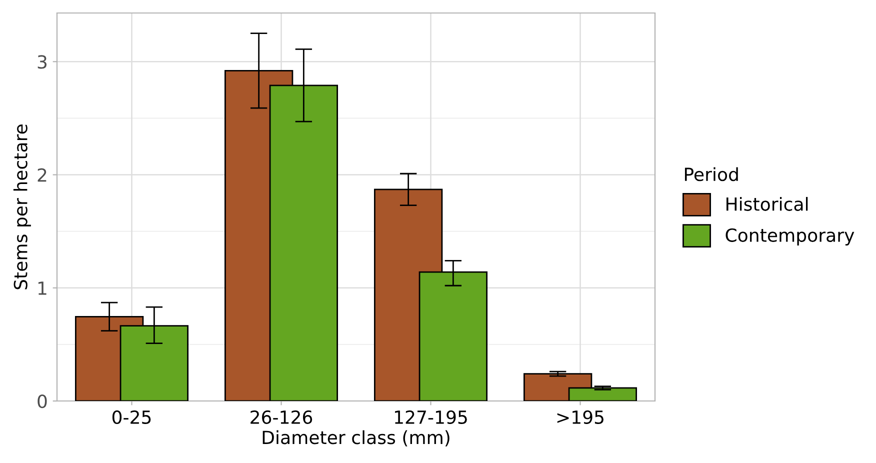  I want to click on x-axis-title: Diameter class (mm), so click(356, 438).